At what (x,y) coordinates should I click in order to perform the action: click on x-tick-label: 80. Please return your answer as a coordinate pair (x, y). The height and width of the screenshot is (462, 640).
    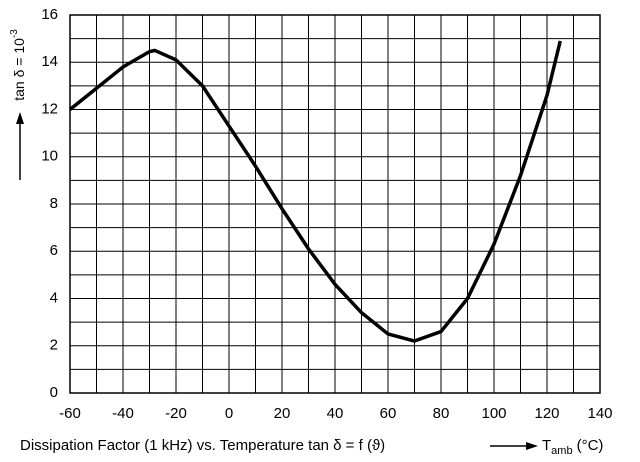
    Looking at the image, I should click on (441, 413).